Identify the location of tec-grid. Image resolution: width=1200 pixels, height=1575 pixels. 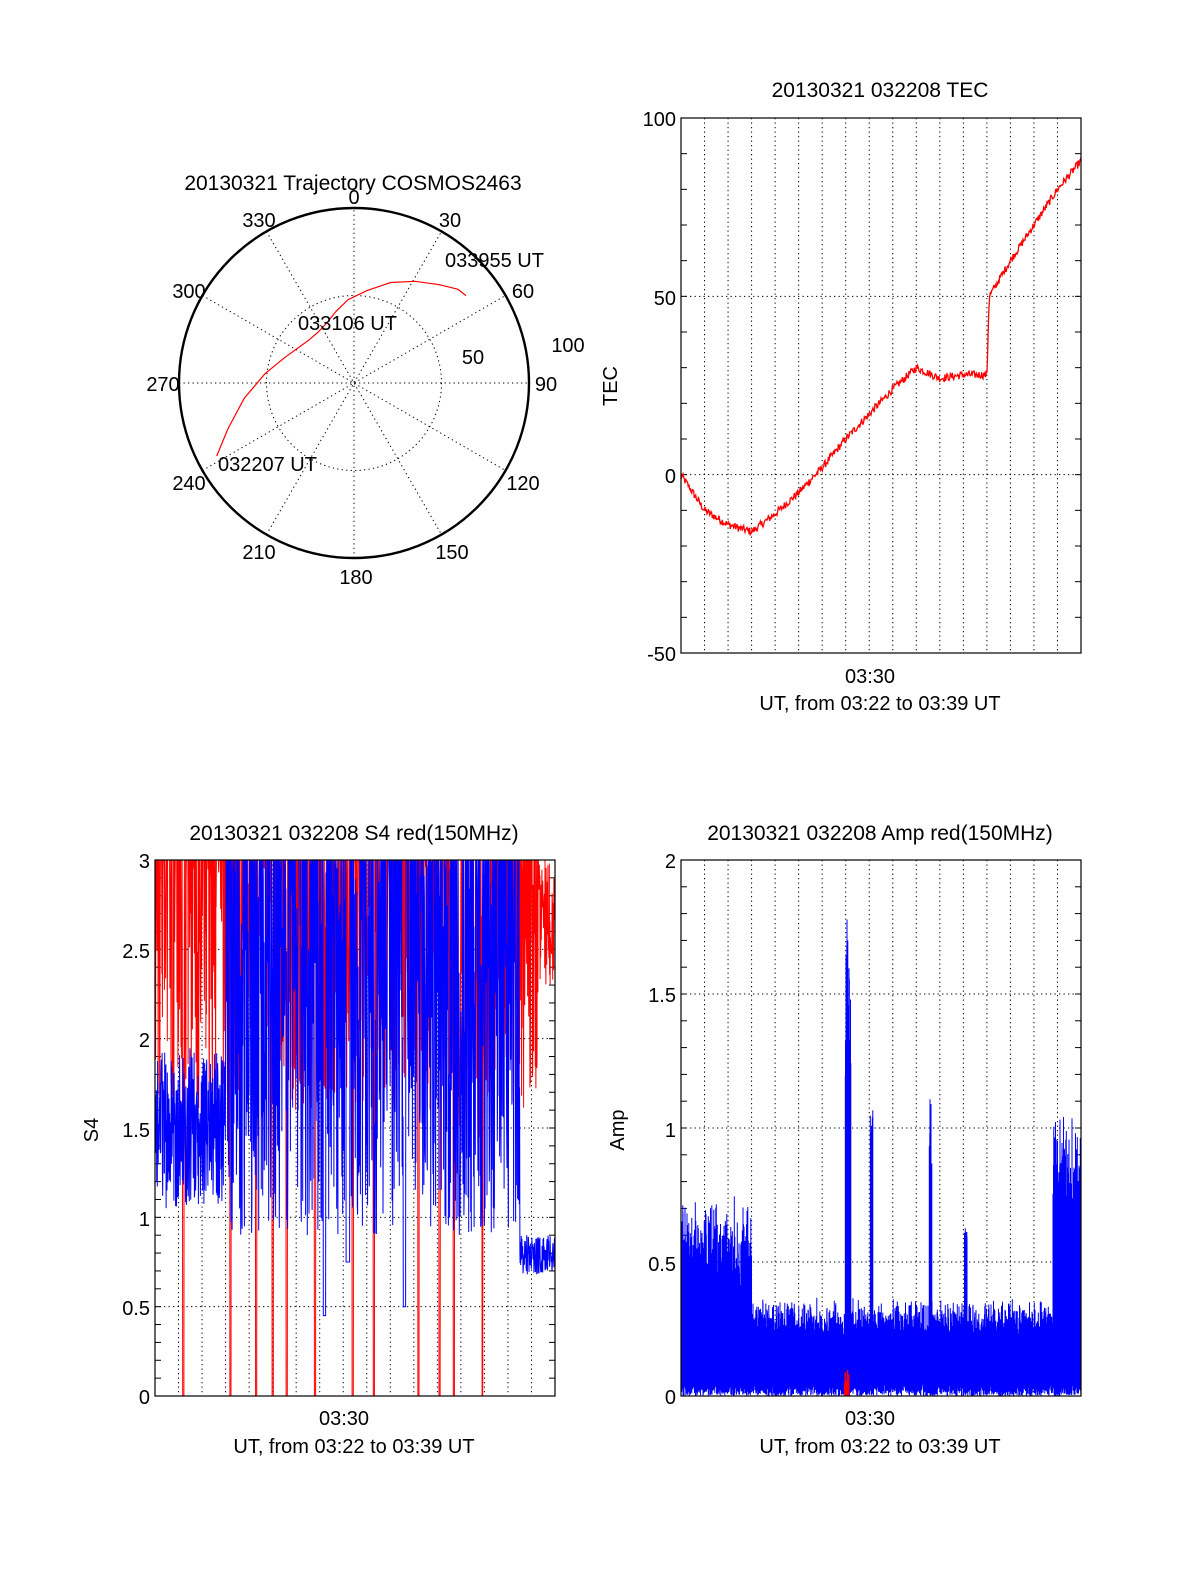
(881, 385).